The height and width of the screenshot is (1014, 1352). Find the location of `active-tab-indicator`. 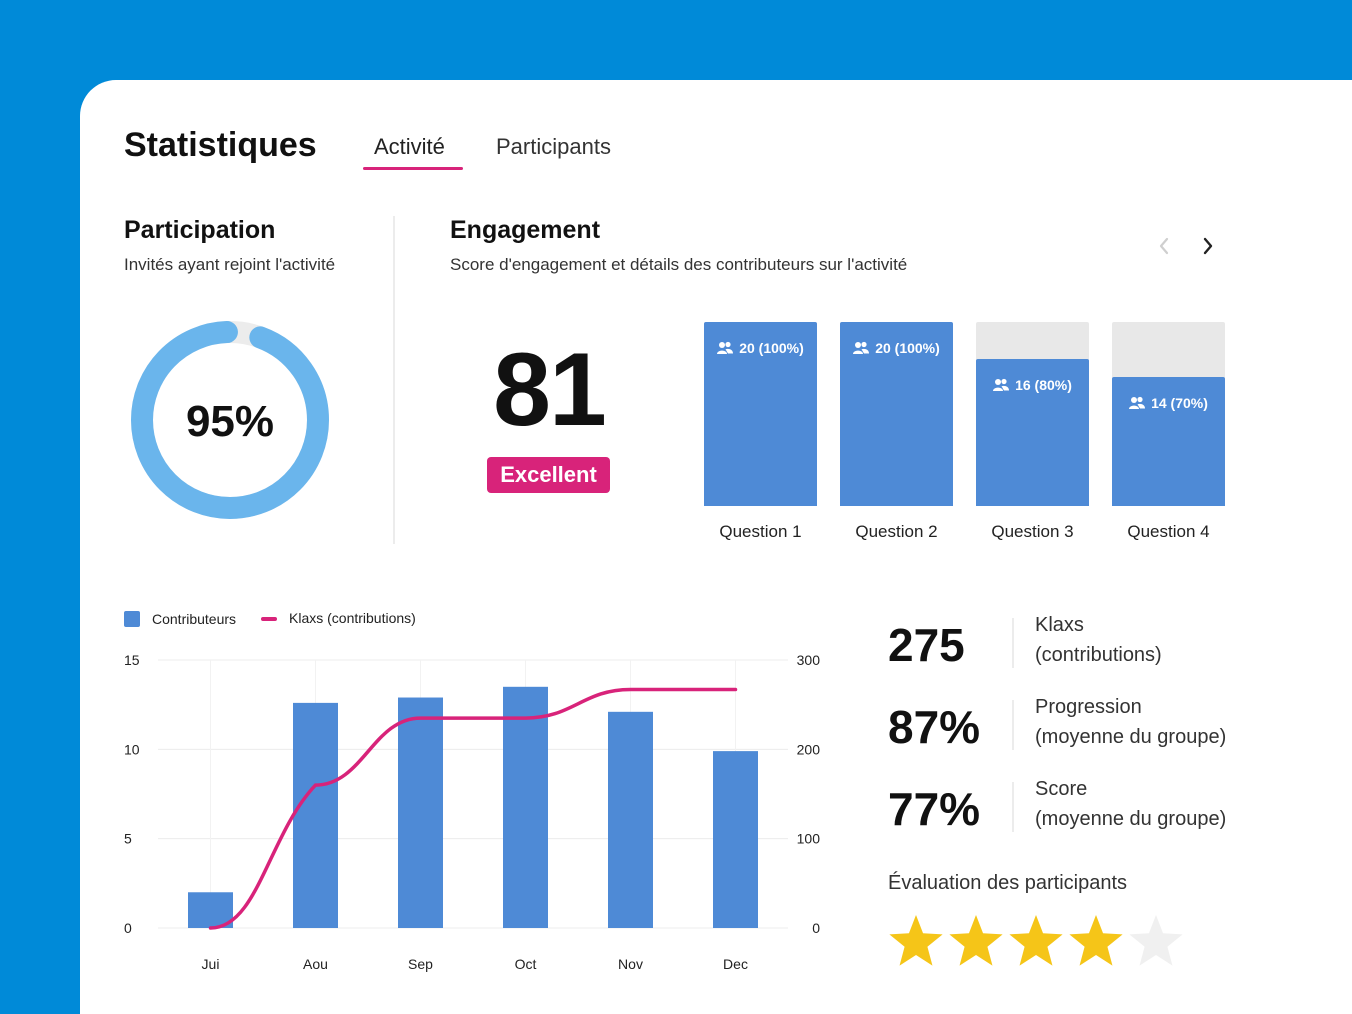

active-tab-indicator is located at coordinates (413, 168).